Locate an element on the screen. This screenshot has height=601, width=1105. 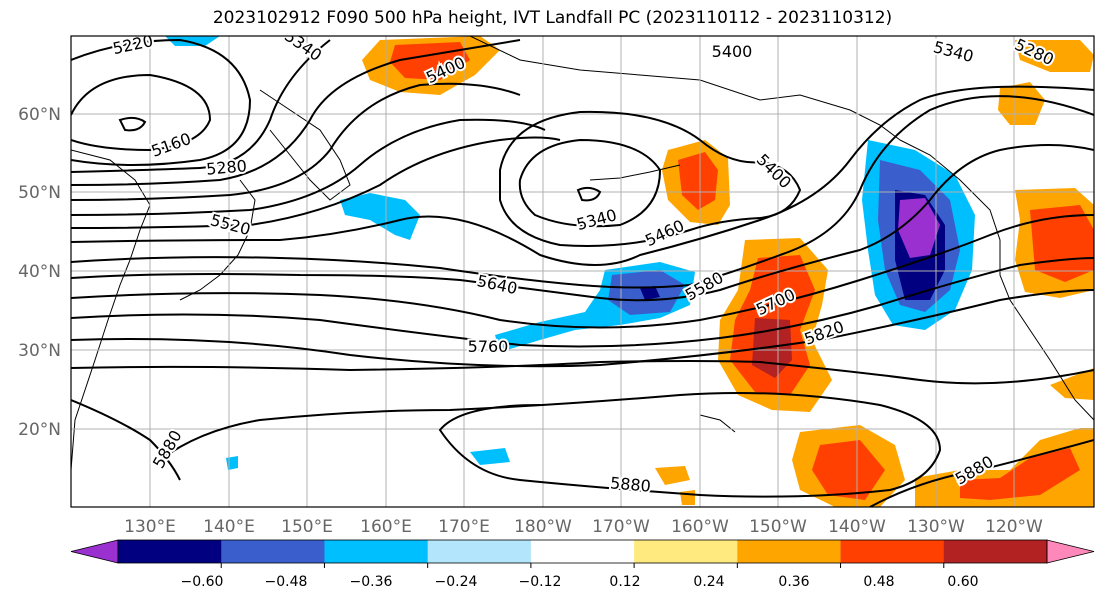
height-contour-5880-east is located at coordinates (981, 473).